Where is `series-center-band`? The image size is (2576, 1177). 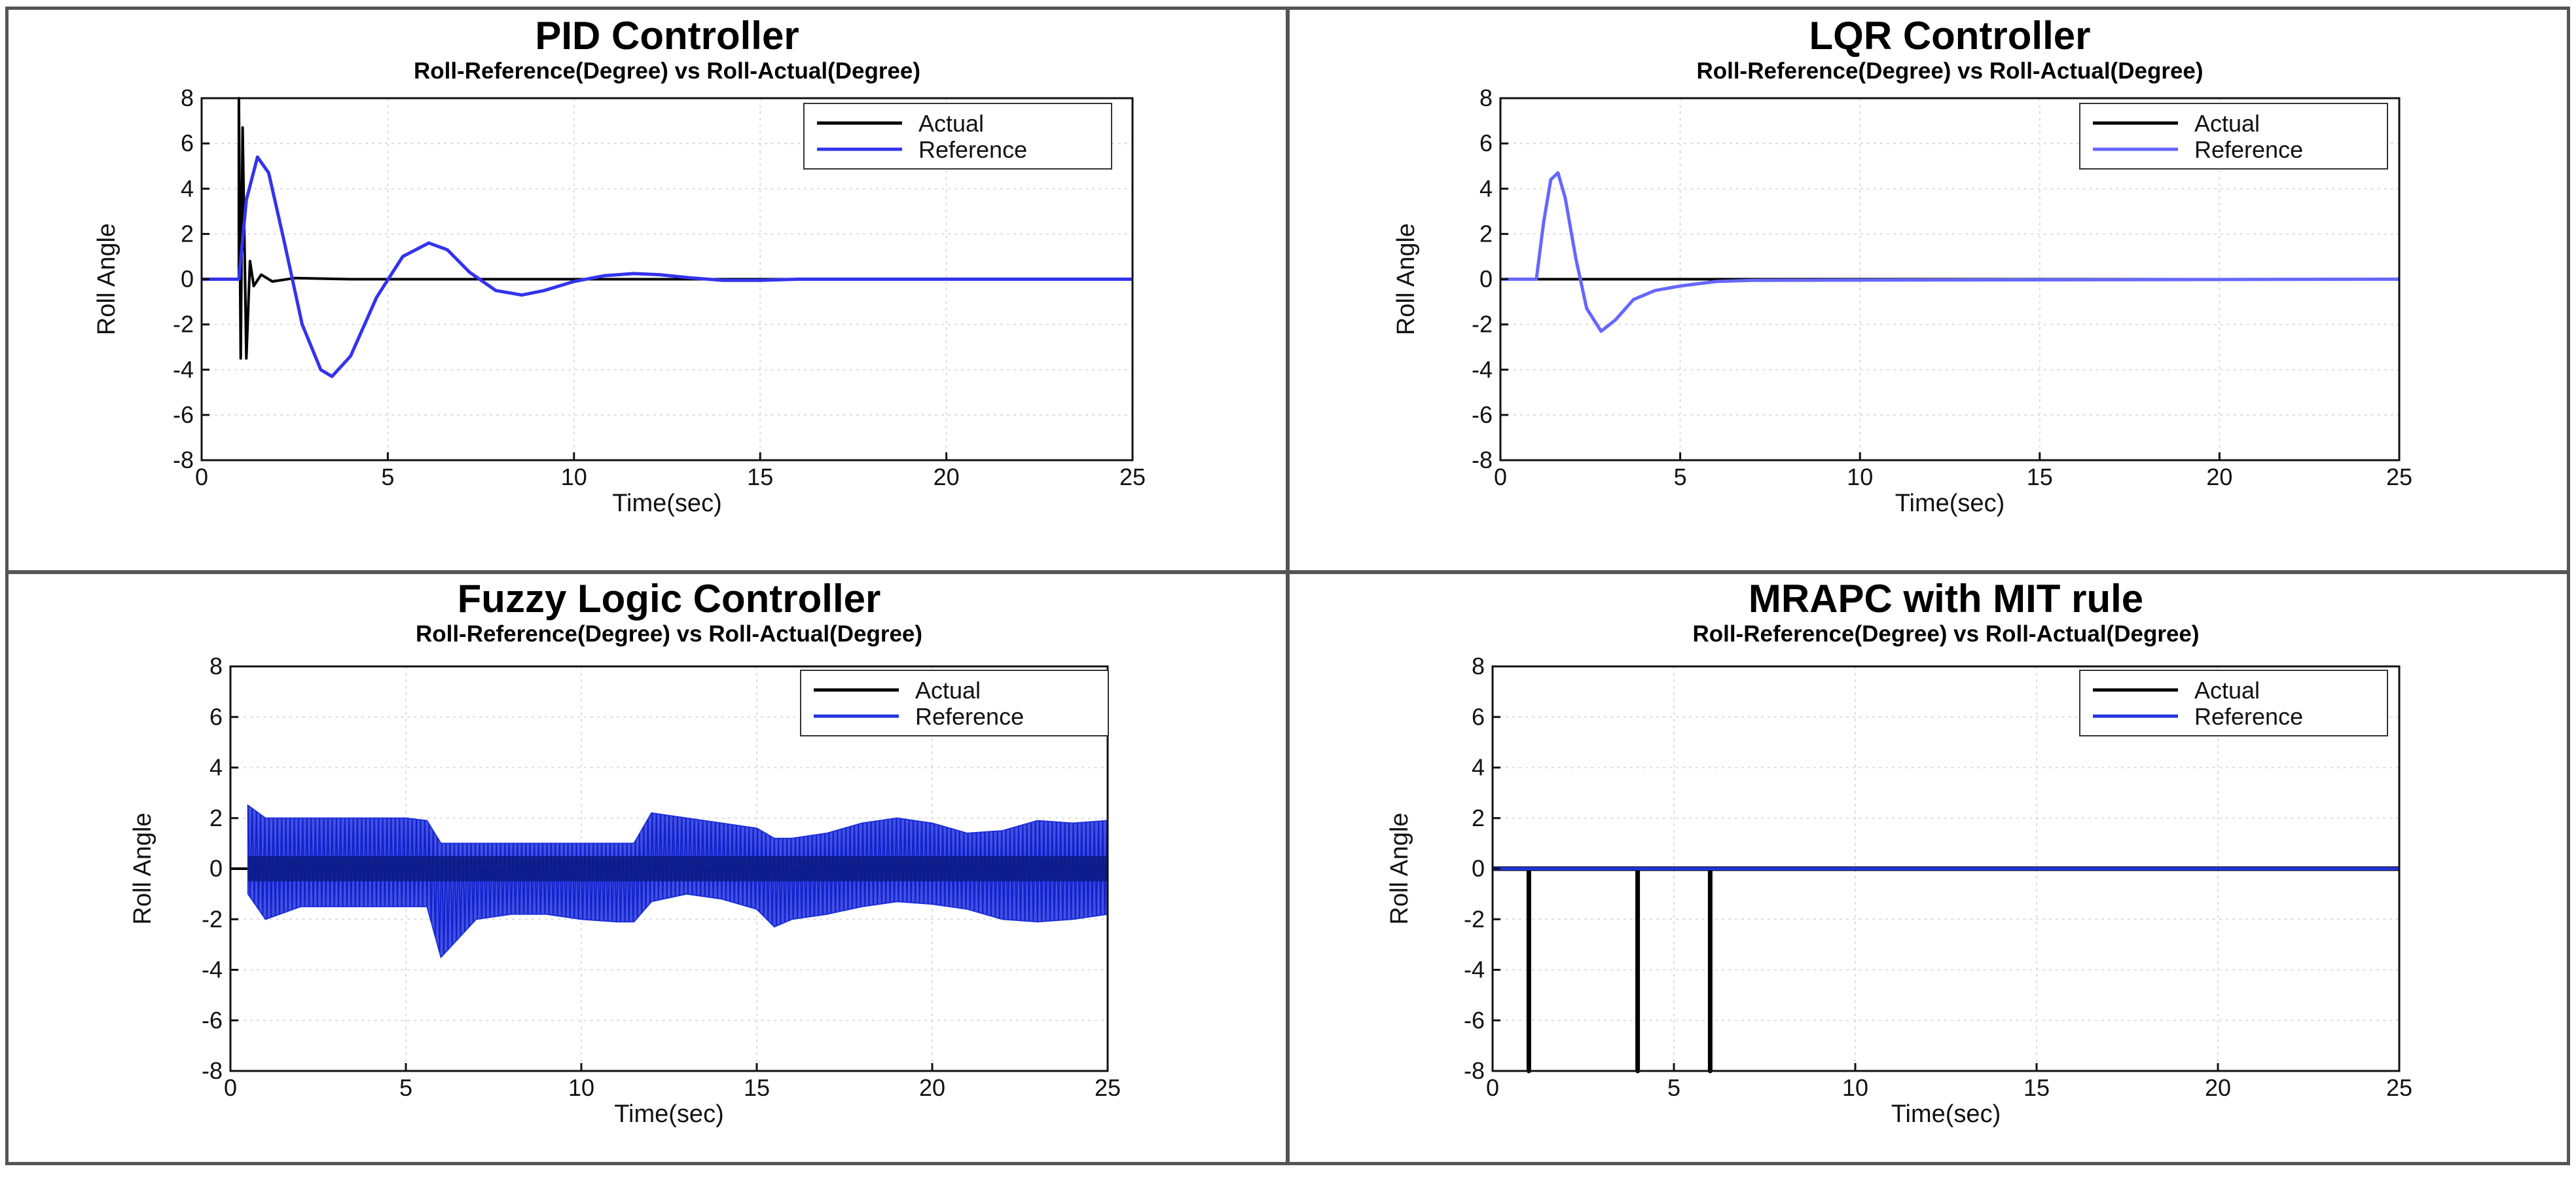 series-center-band is located at coordinates (677, 869).